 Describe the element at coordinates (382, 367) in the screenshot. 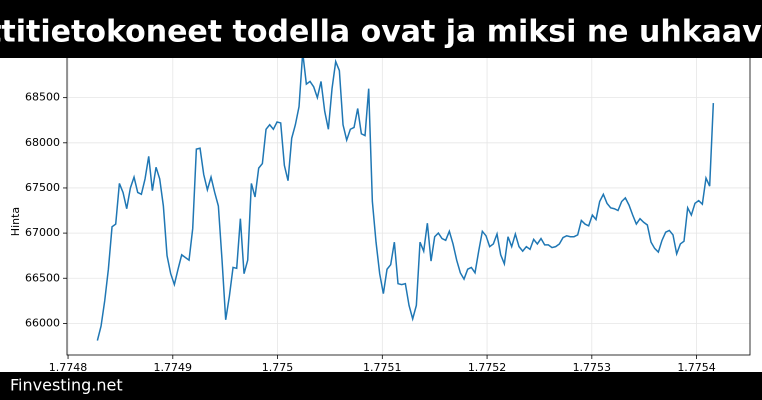

I see `x-tick-label: 1.7751` at that location.